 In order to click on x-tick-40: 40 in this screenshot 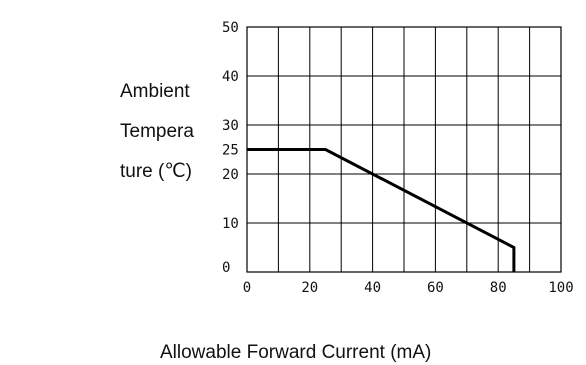, I will do `click(372, 288)`.